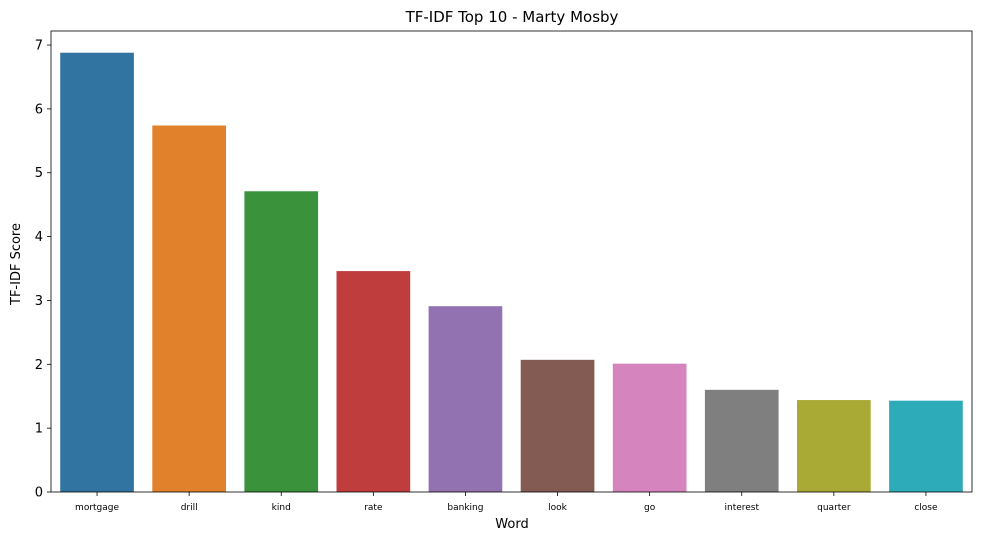  Describe the element at coordinates (649, 427) in the screenshot. I see `bar-go` at that location.